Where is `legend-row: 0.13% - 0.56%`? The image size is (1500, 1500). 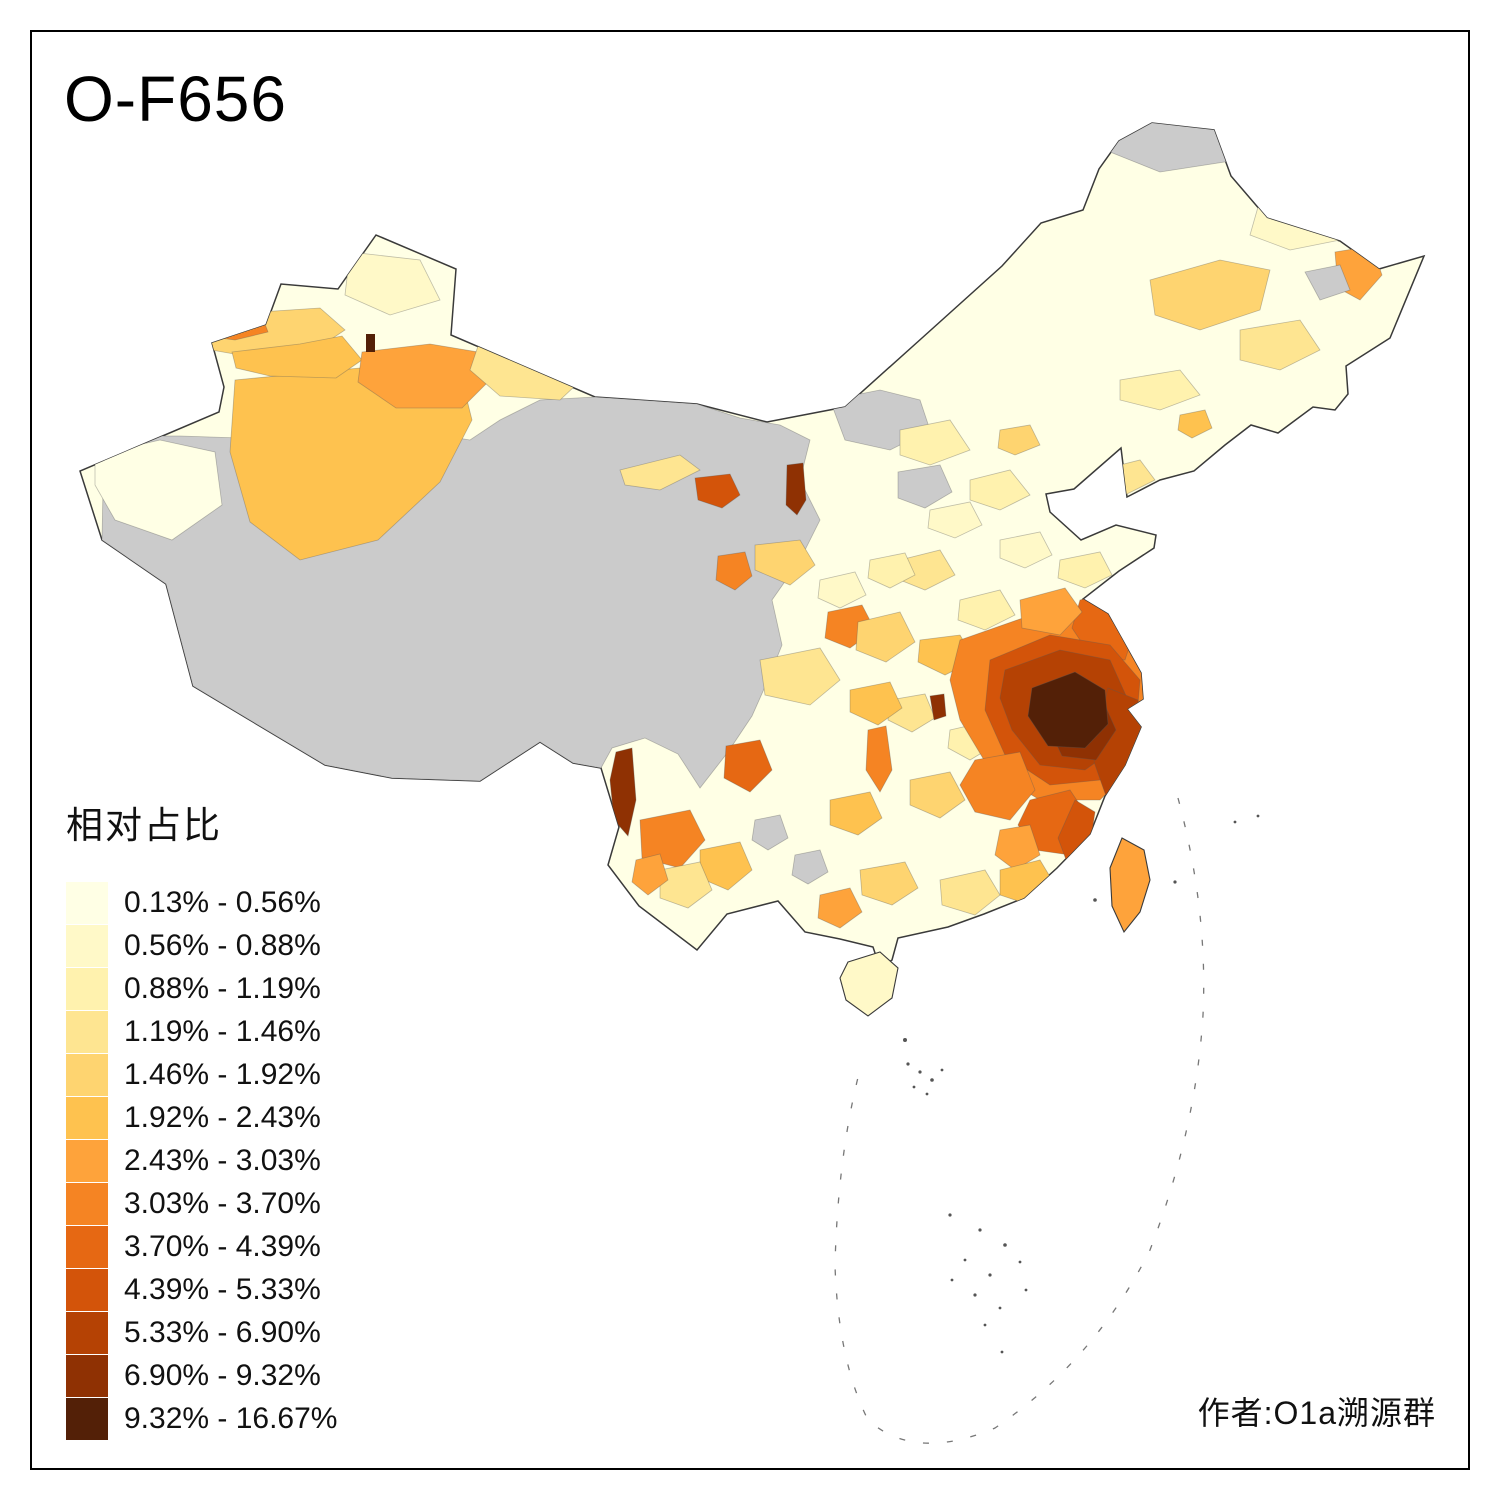
legend-row: 0.13% - 0.56% is located at coordinates (201, 902).